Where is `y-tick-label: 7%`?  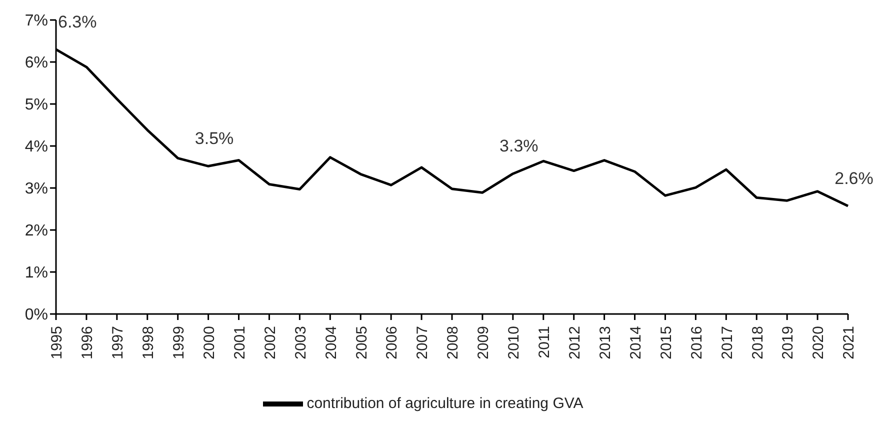 y-tick-label: 7% is located at coordinates (36, 21).